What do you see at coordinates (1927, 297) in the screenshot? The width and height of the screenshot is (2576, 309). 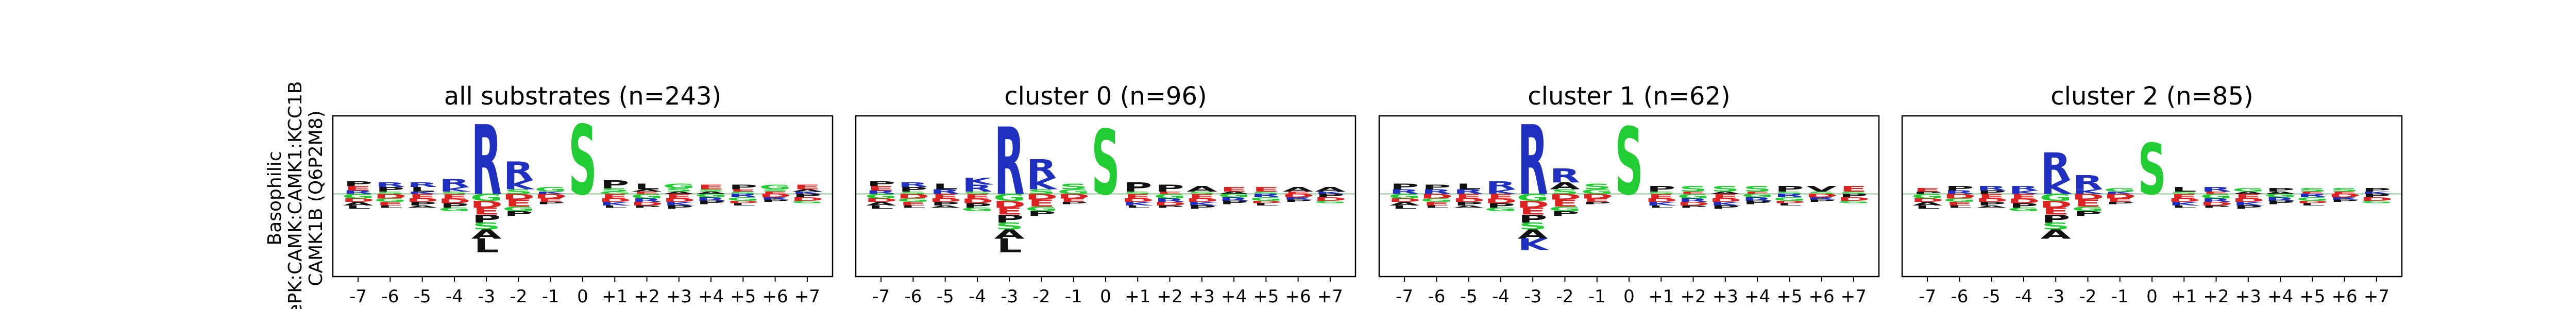 I see `x-tick-label: -7` at bounding box center [1927, 297].